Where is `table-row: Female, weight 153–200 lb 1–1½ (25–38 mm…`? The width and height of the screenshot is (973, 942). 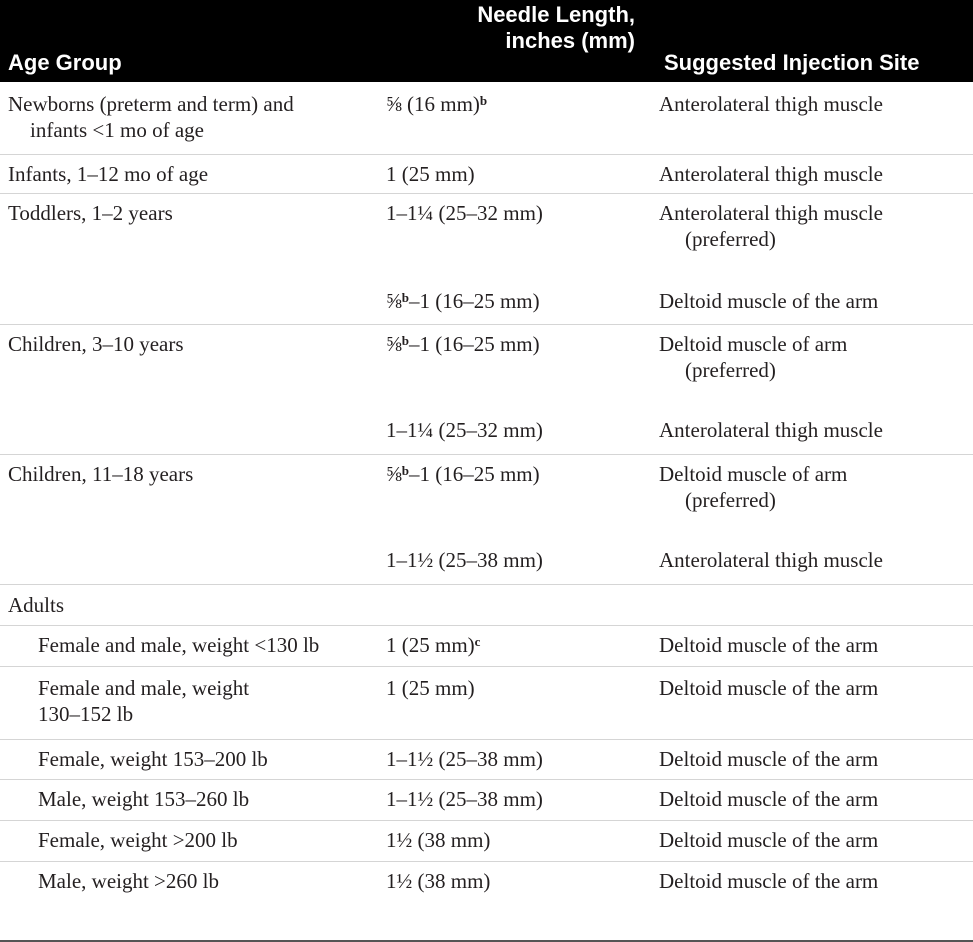 table-row: Female, weight 153–200 lb 1–1½ (25–38 mm… is located at coordinates (486, 760).